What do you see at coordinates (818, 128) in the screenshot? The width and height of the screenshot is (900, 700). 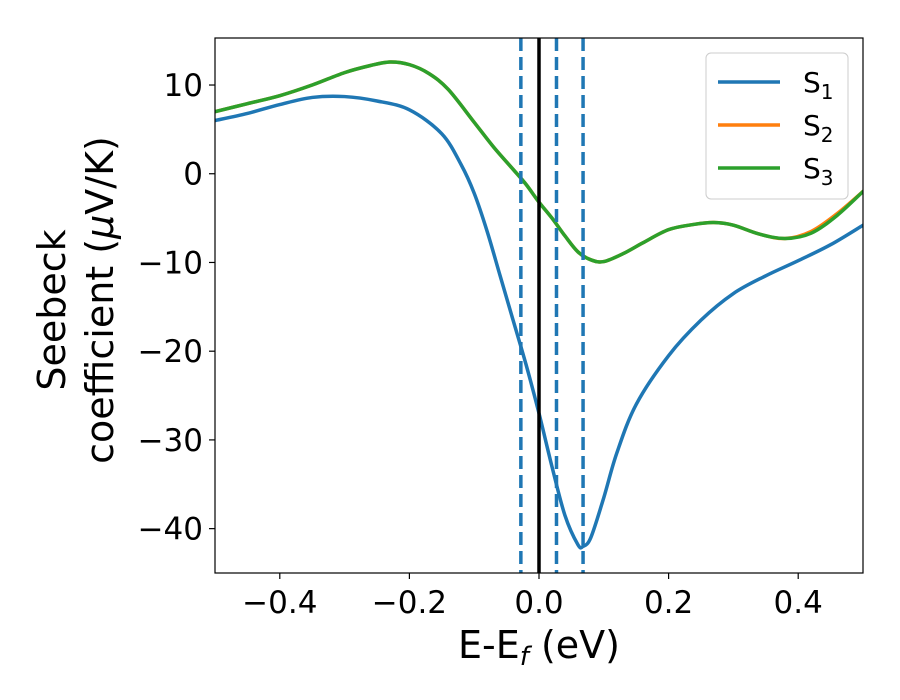 I see `legend-label-s2: S2` at bounding box center [818, 128].